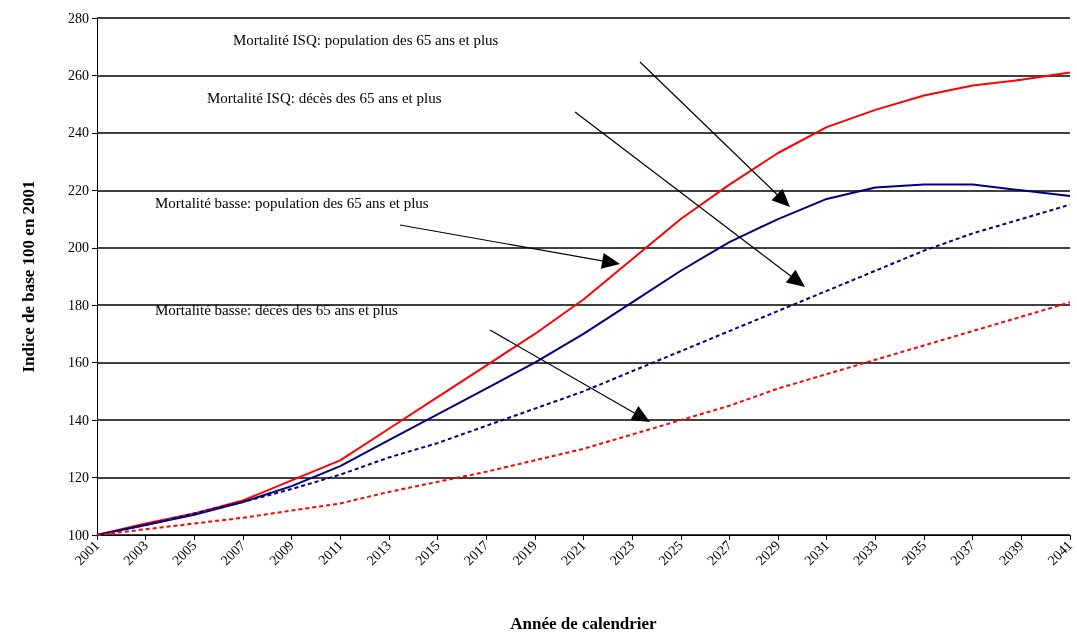  I want to click on y-tick-label: 140, so click(78, 420).